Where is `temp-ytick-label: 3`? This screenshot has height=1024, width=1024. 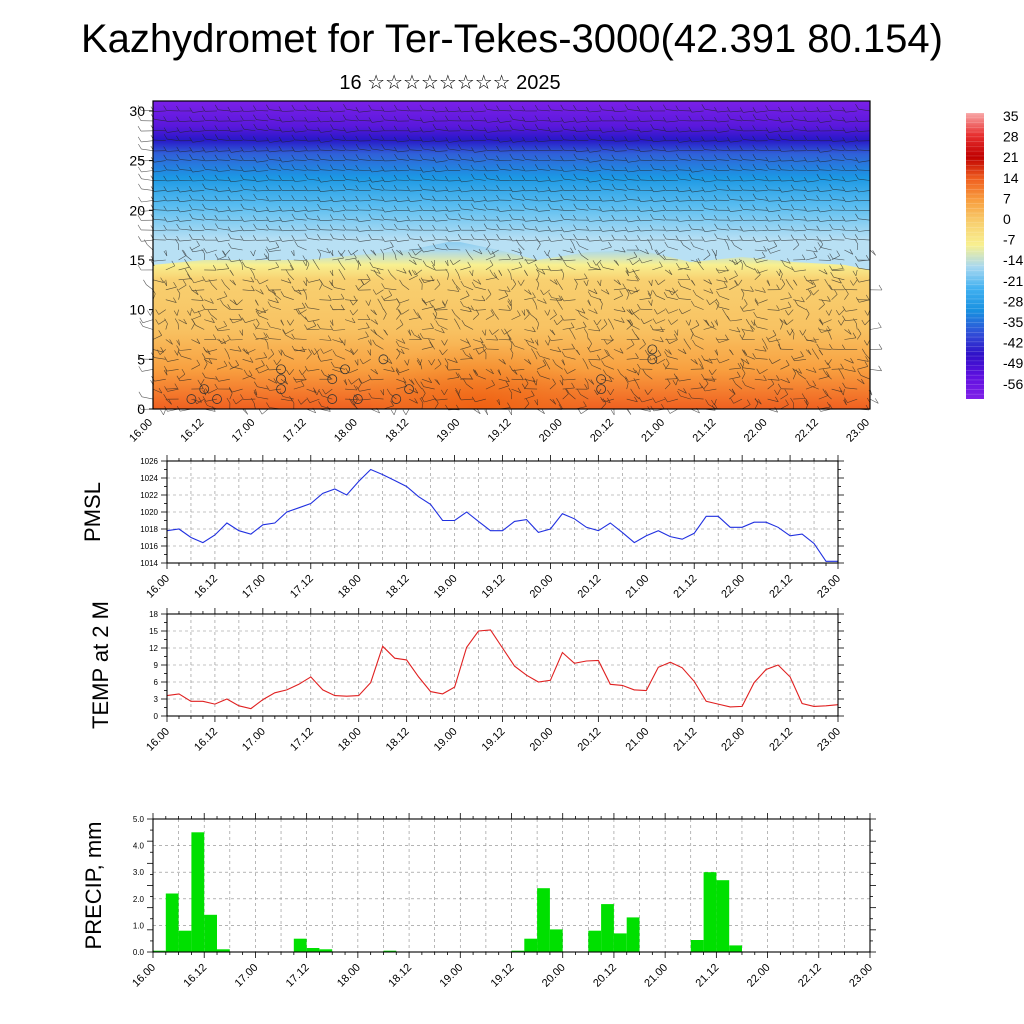 temp-ytick-label: 3 is located at coordinates (156, 699).